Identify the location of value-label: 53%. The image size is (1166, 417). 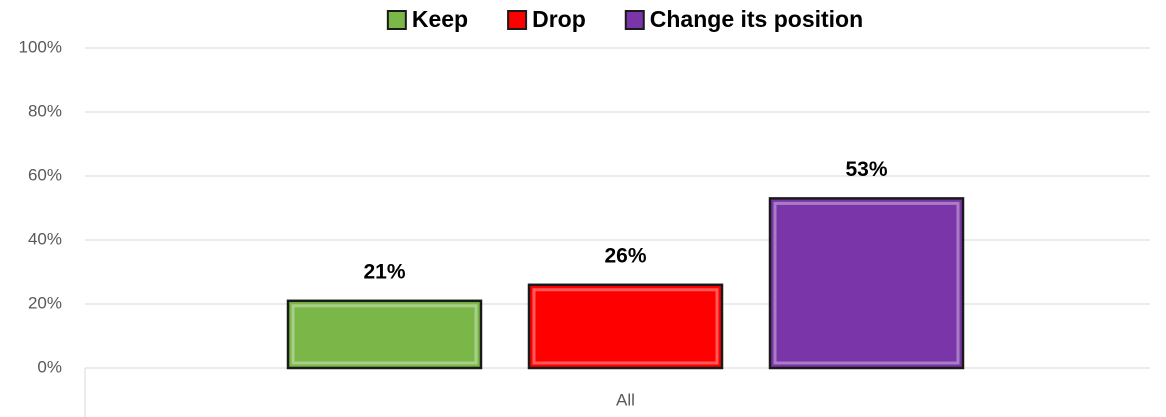
(866, 169).